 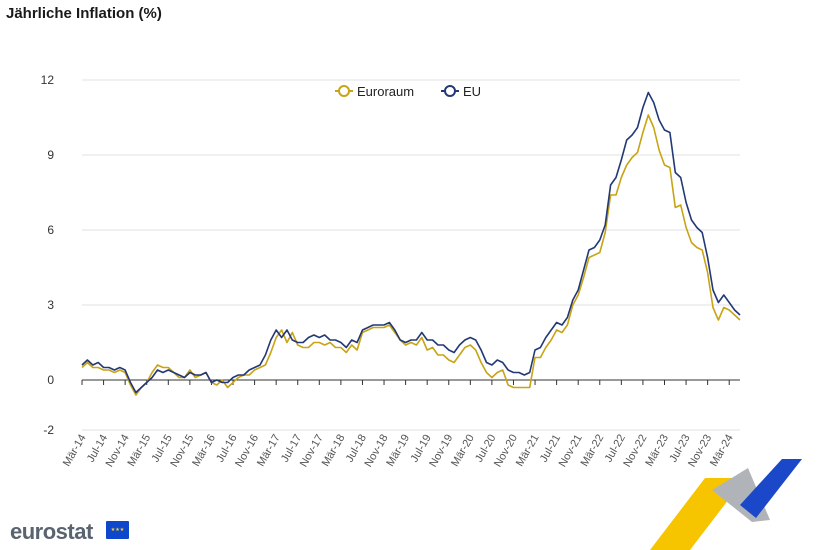 I want to click on y-tick-label: 3, so click(x=50, y=305).